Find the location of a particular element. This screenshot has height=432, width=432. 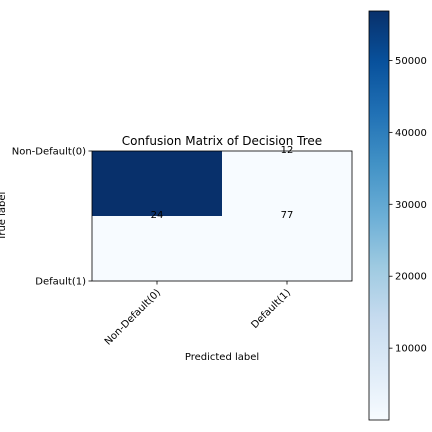

y-axis-label: True label is located at coordinates (4, 217).